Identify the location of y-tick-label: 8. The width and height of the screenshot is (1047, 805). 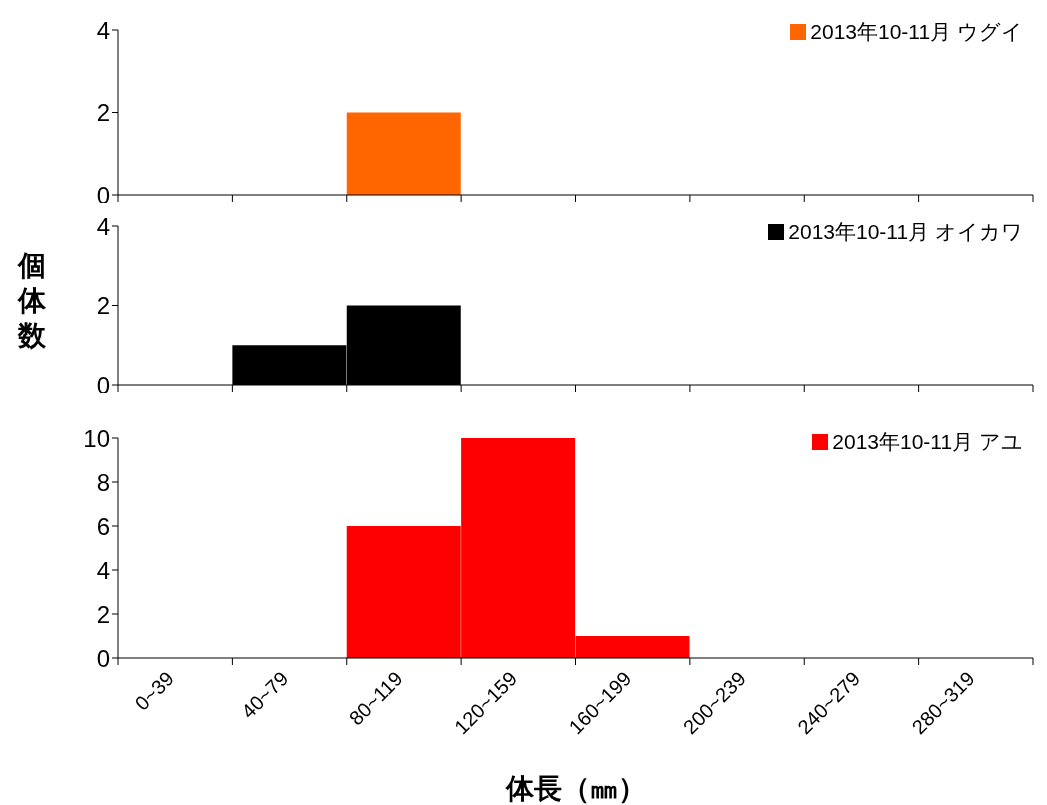
(103, 482).